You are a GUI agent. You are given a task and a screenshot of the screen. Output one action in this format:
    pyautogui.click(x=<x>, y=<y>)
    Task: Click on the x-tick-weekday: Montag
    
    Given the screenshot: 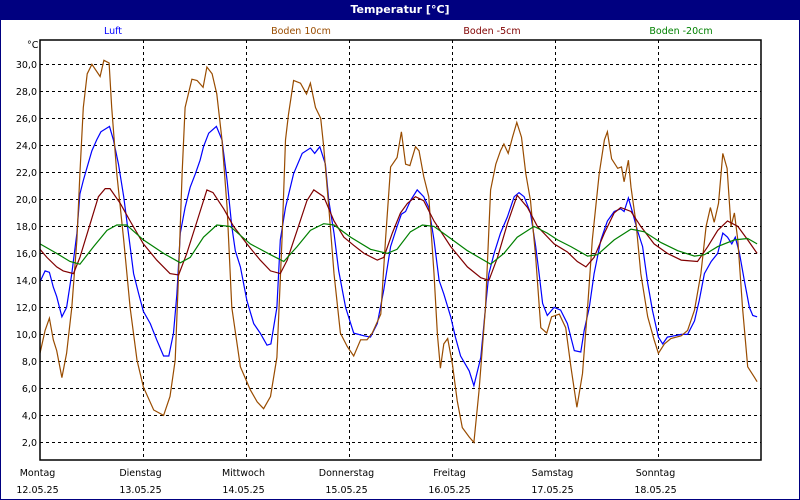 What is the action you would take?
    pyautogui.click(x=38, y=473)
    